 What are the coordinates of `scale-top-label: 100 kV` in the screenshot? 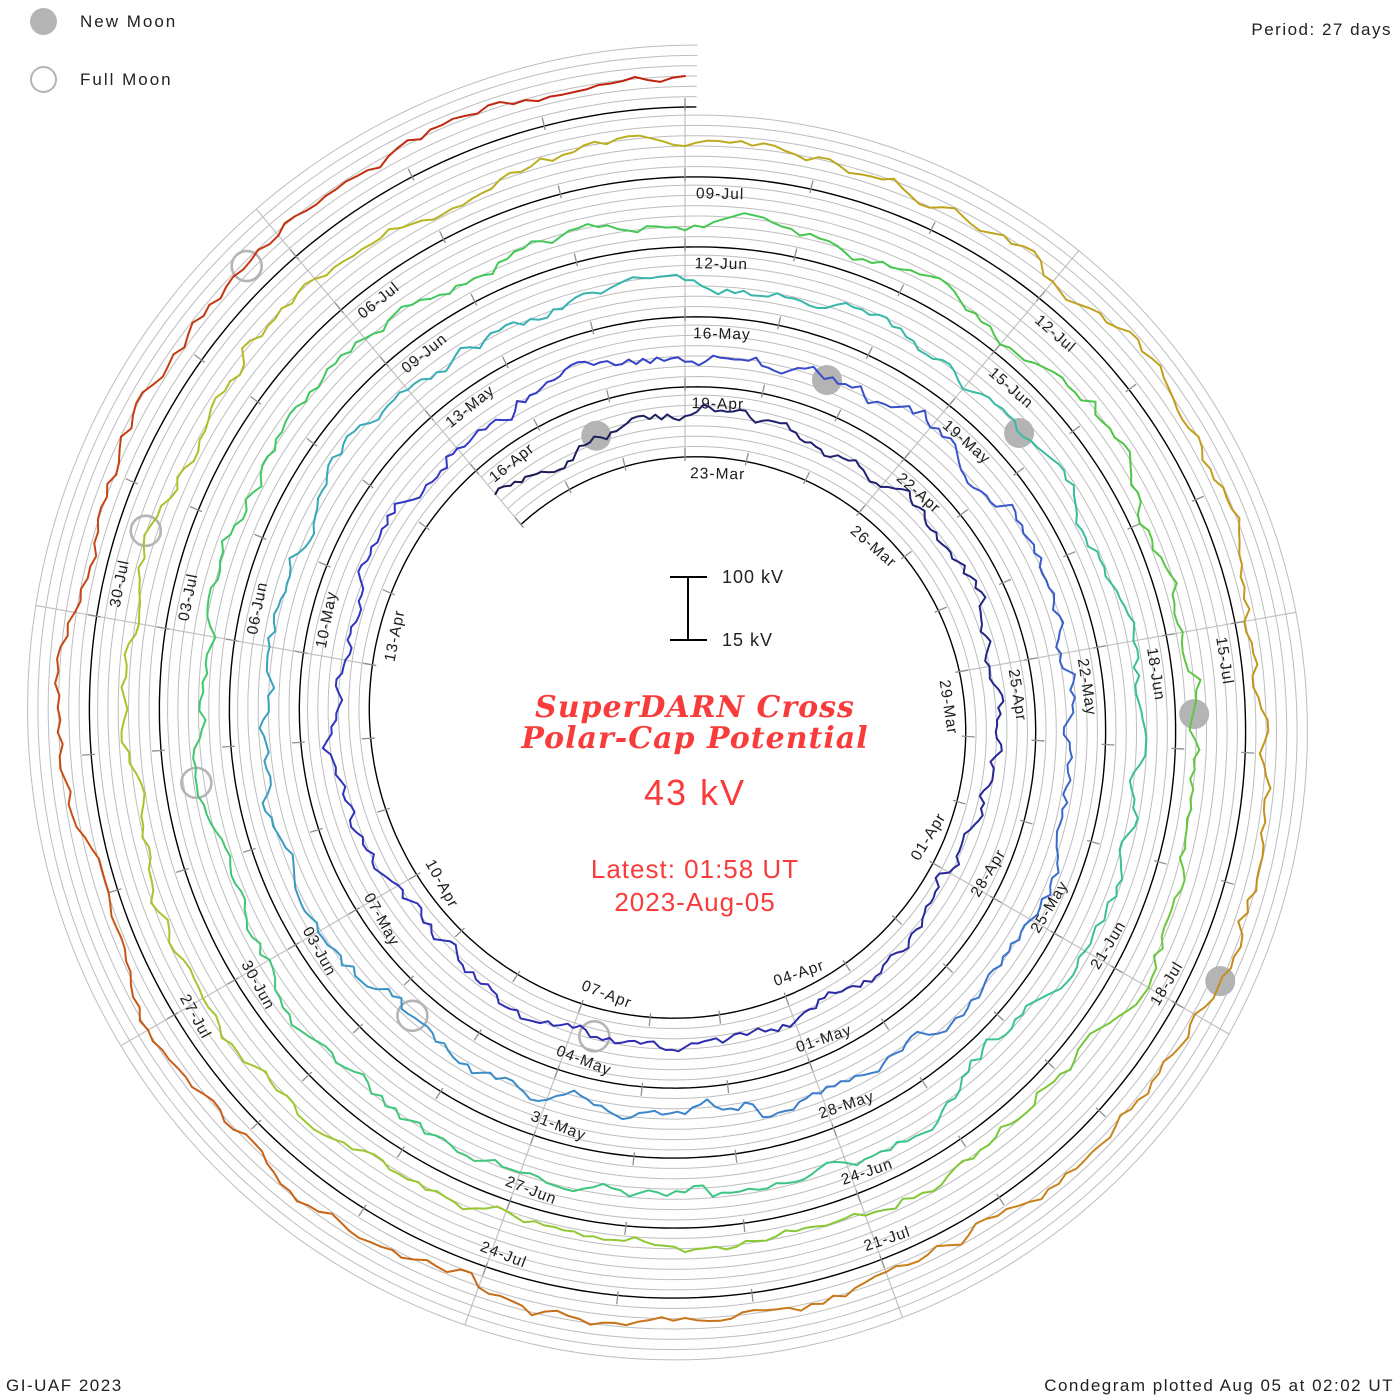 It's located at (753, 577).